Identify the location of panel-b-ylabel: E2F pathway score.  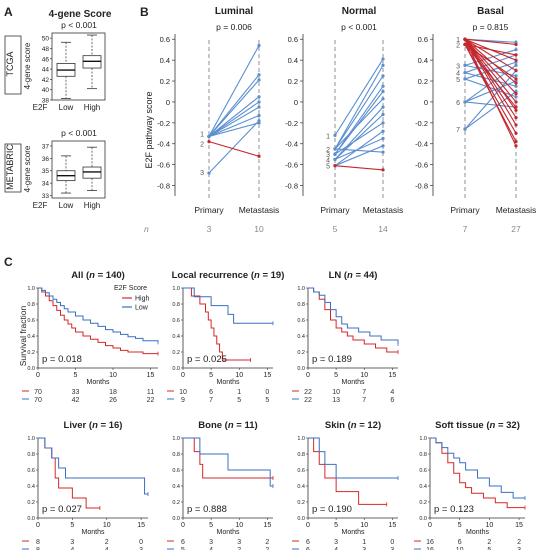
(149, 129).